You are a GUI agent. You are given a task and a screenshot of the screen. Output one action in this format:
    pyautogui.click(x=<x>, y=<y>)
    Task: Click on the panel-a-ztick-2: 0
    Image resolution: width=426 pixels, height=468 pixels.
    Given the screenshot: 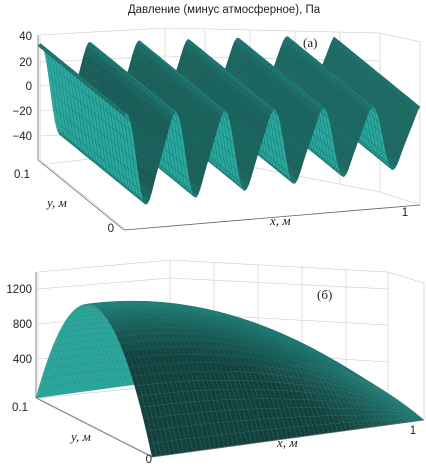 What is the action you would take?
    pyautogui.click(x=29, y=87)
    